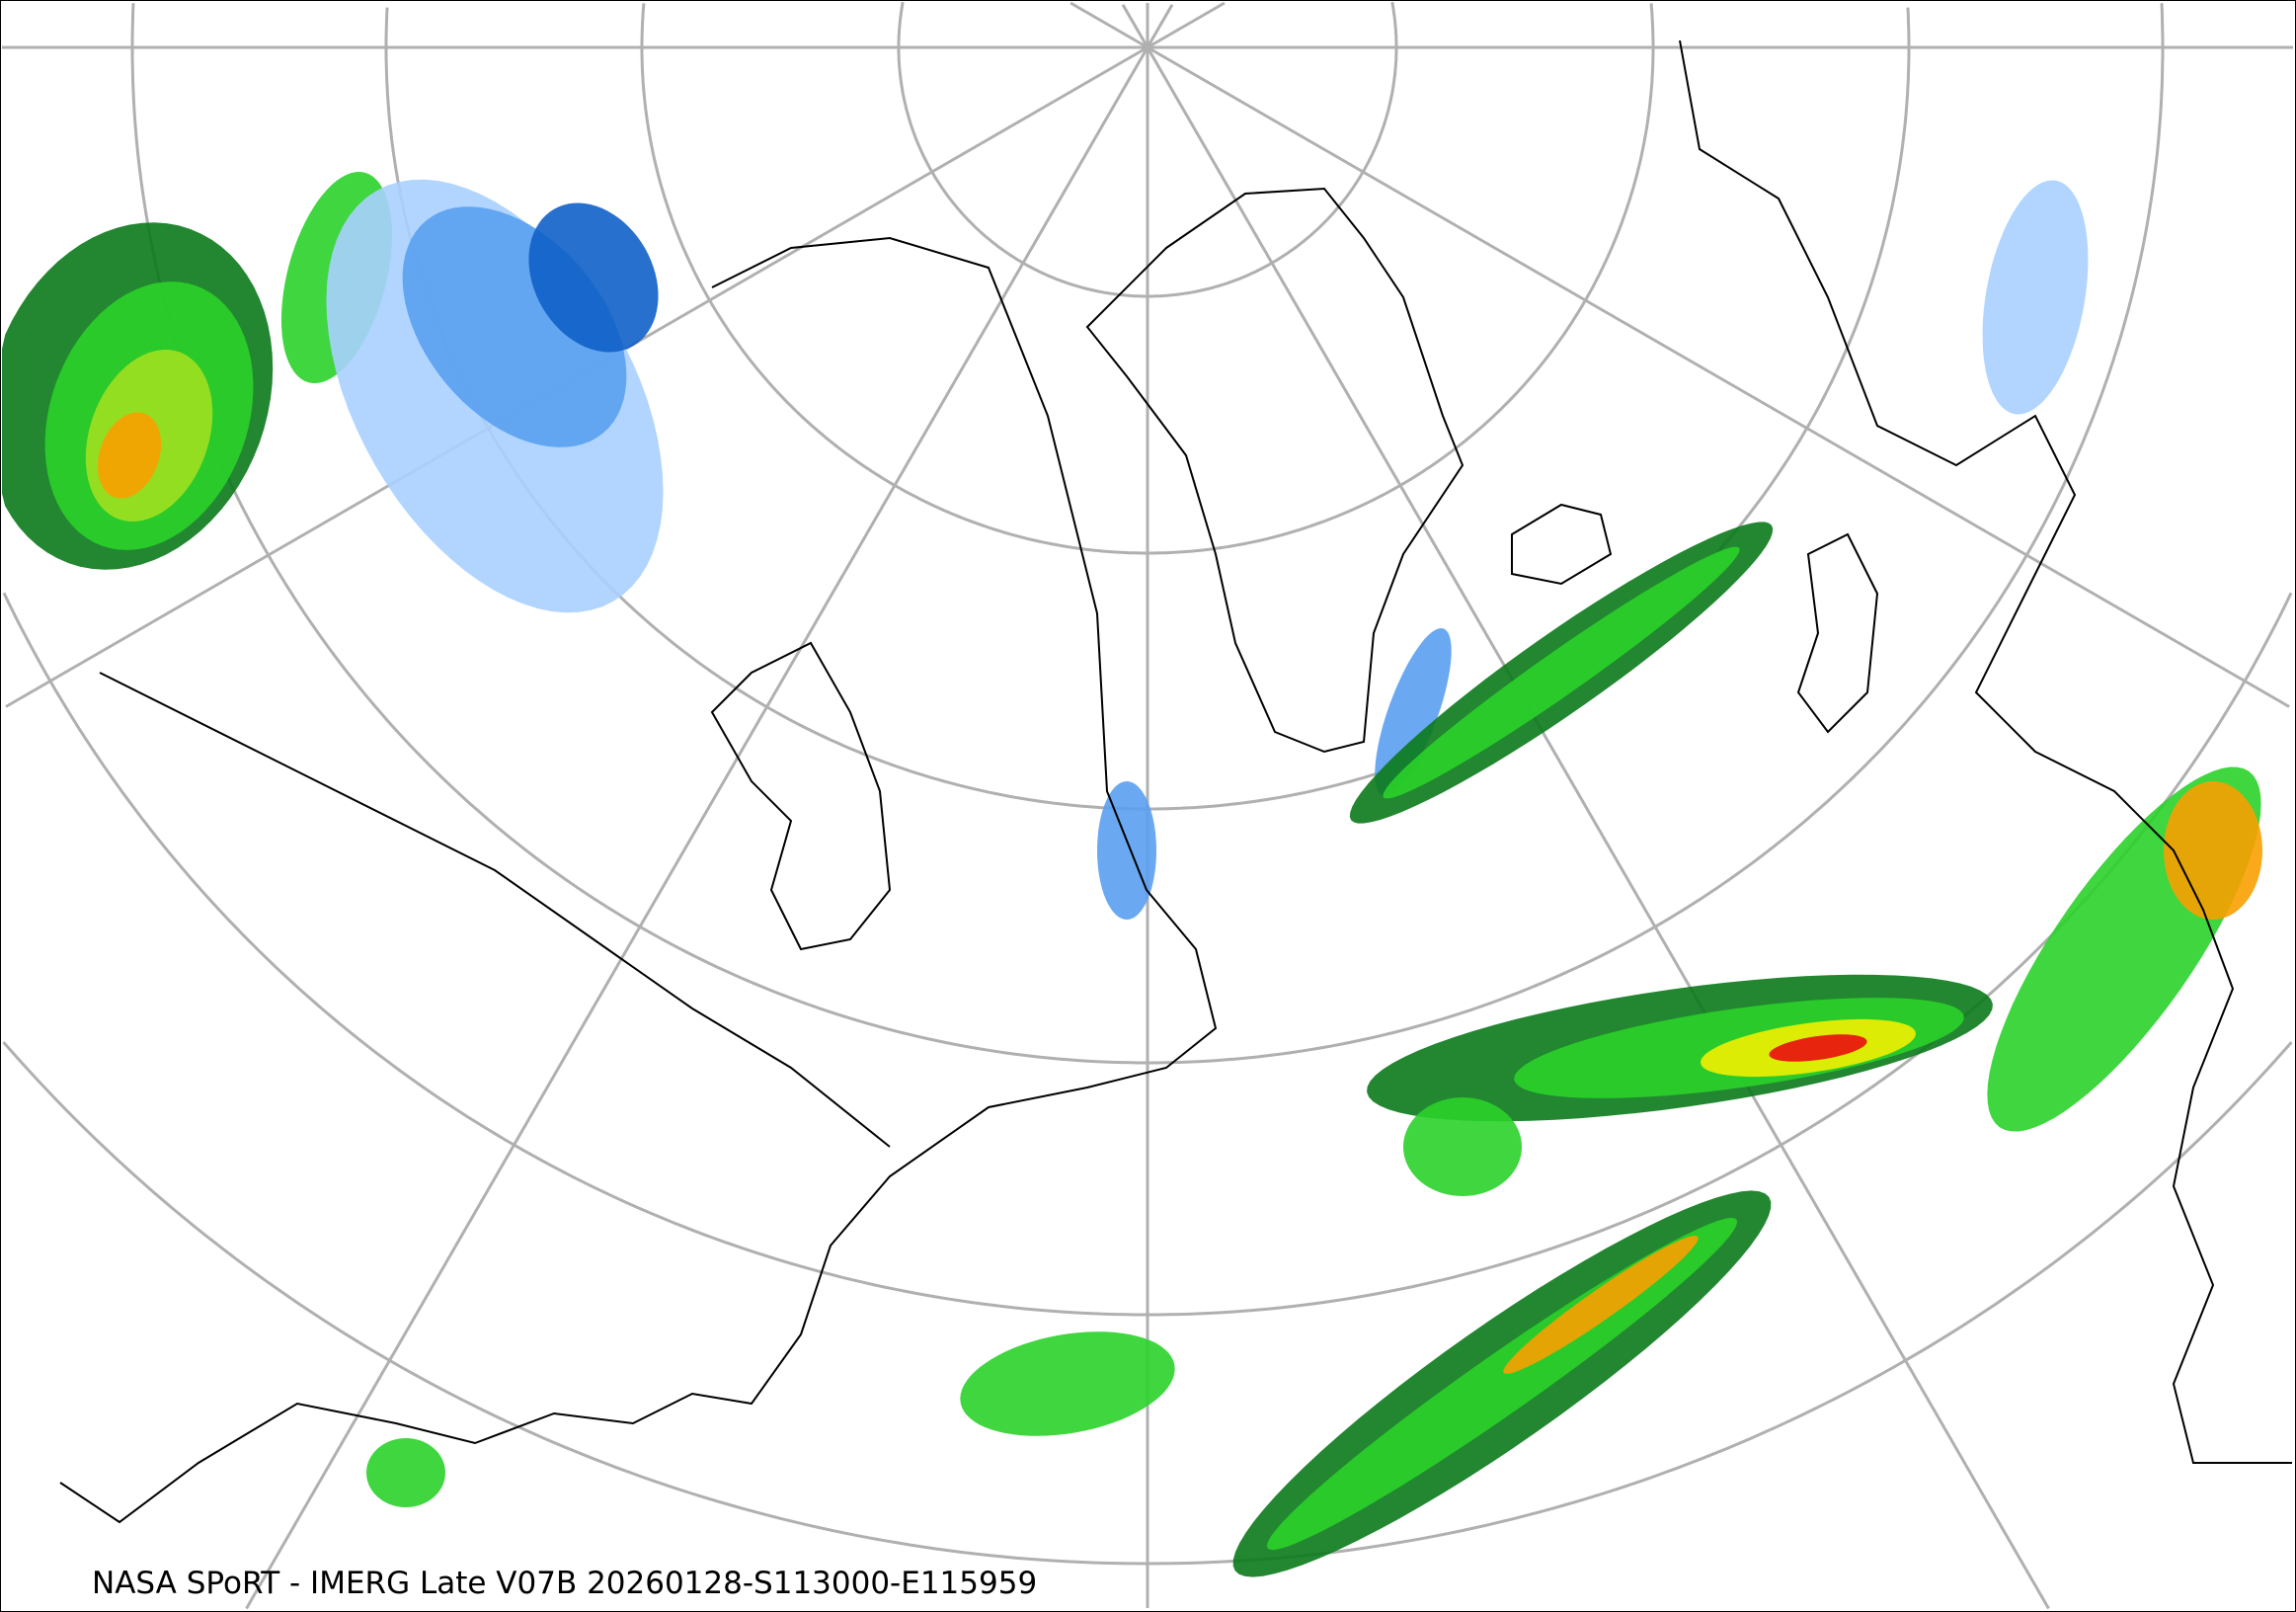  I want to click on precip-mid-atlantic, so click(1463, 1146).